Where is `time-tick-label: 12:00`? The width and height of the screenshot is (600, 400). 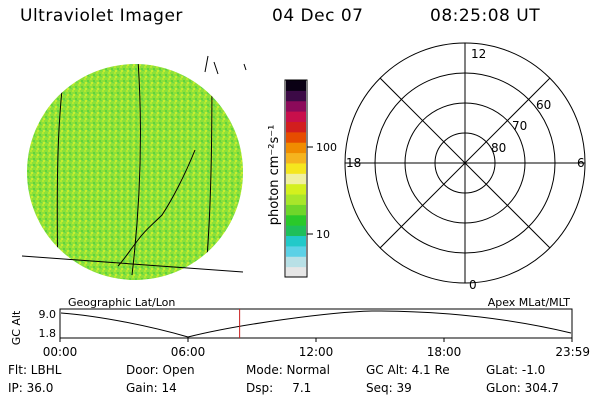
time-tick-label: 12:00 is located at coordinates (316, 352).